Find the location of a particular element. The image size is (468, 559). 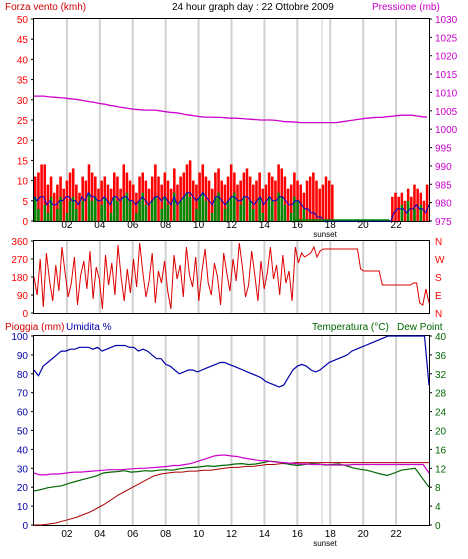

compass-label-3: W is located at coordinates (440, 260).